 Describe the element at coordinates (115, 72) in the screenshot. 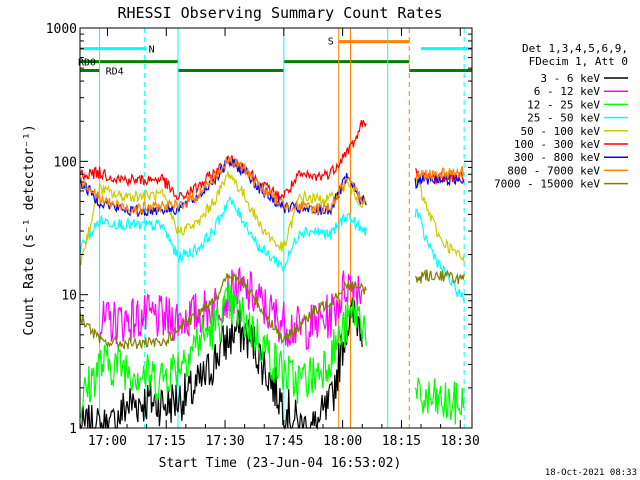

I see `state-bar-label-4: RD4` at that location.